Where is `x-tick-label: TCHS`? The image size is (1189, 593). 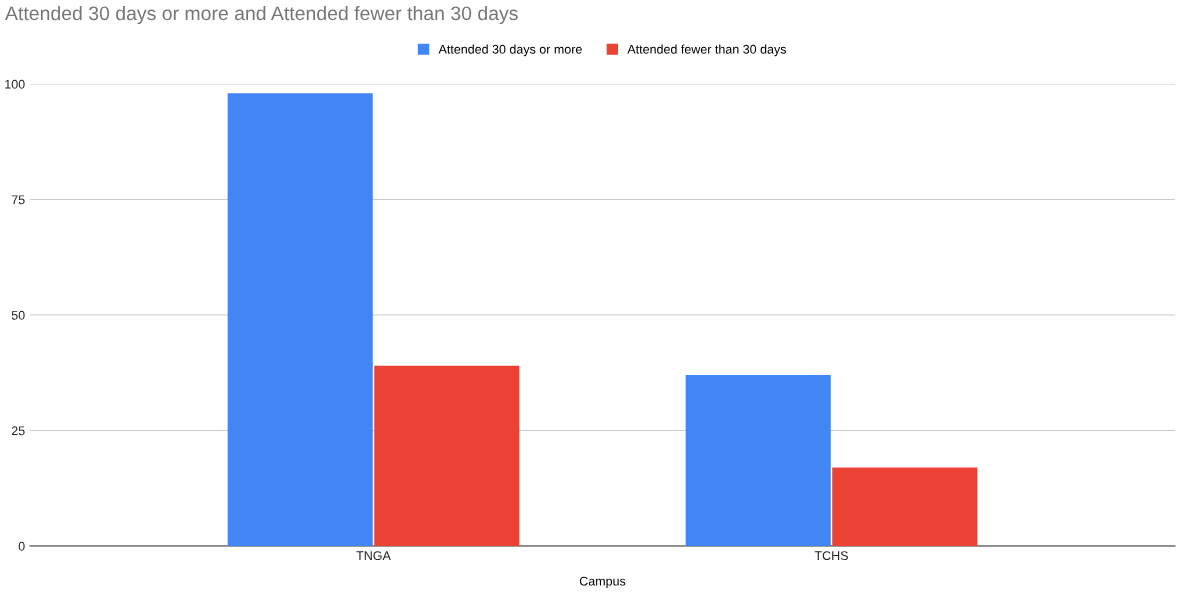
x-tick-label: TCHS is located at coordinates (831, 556).